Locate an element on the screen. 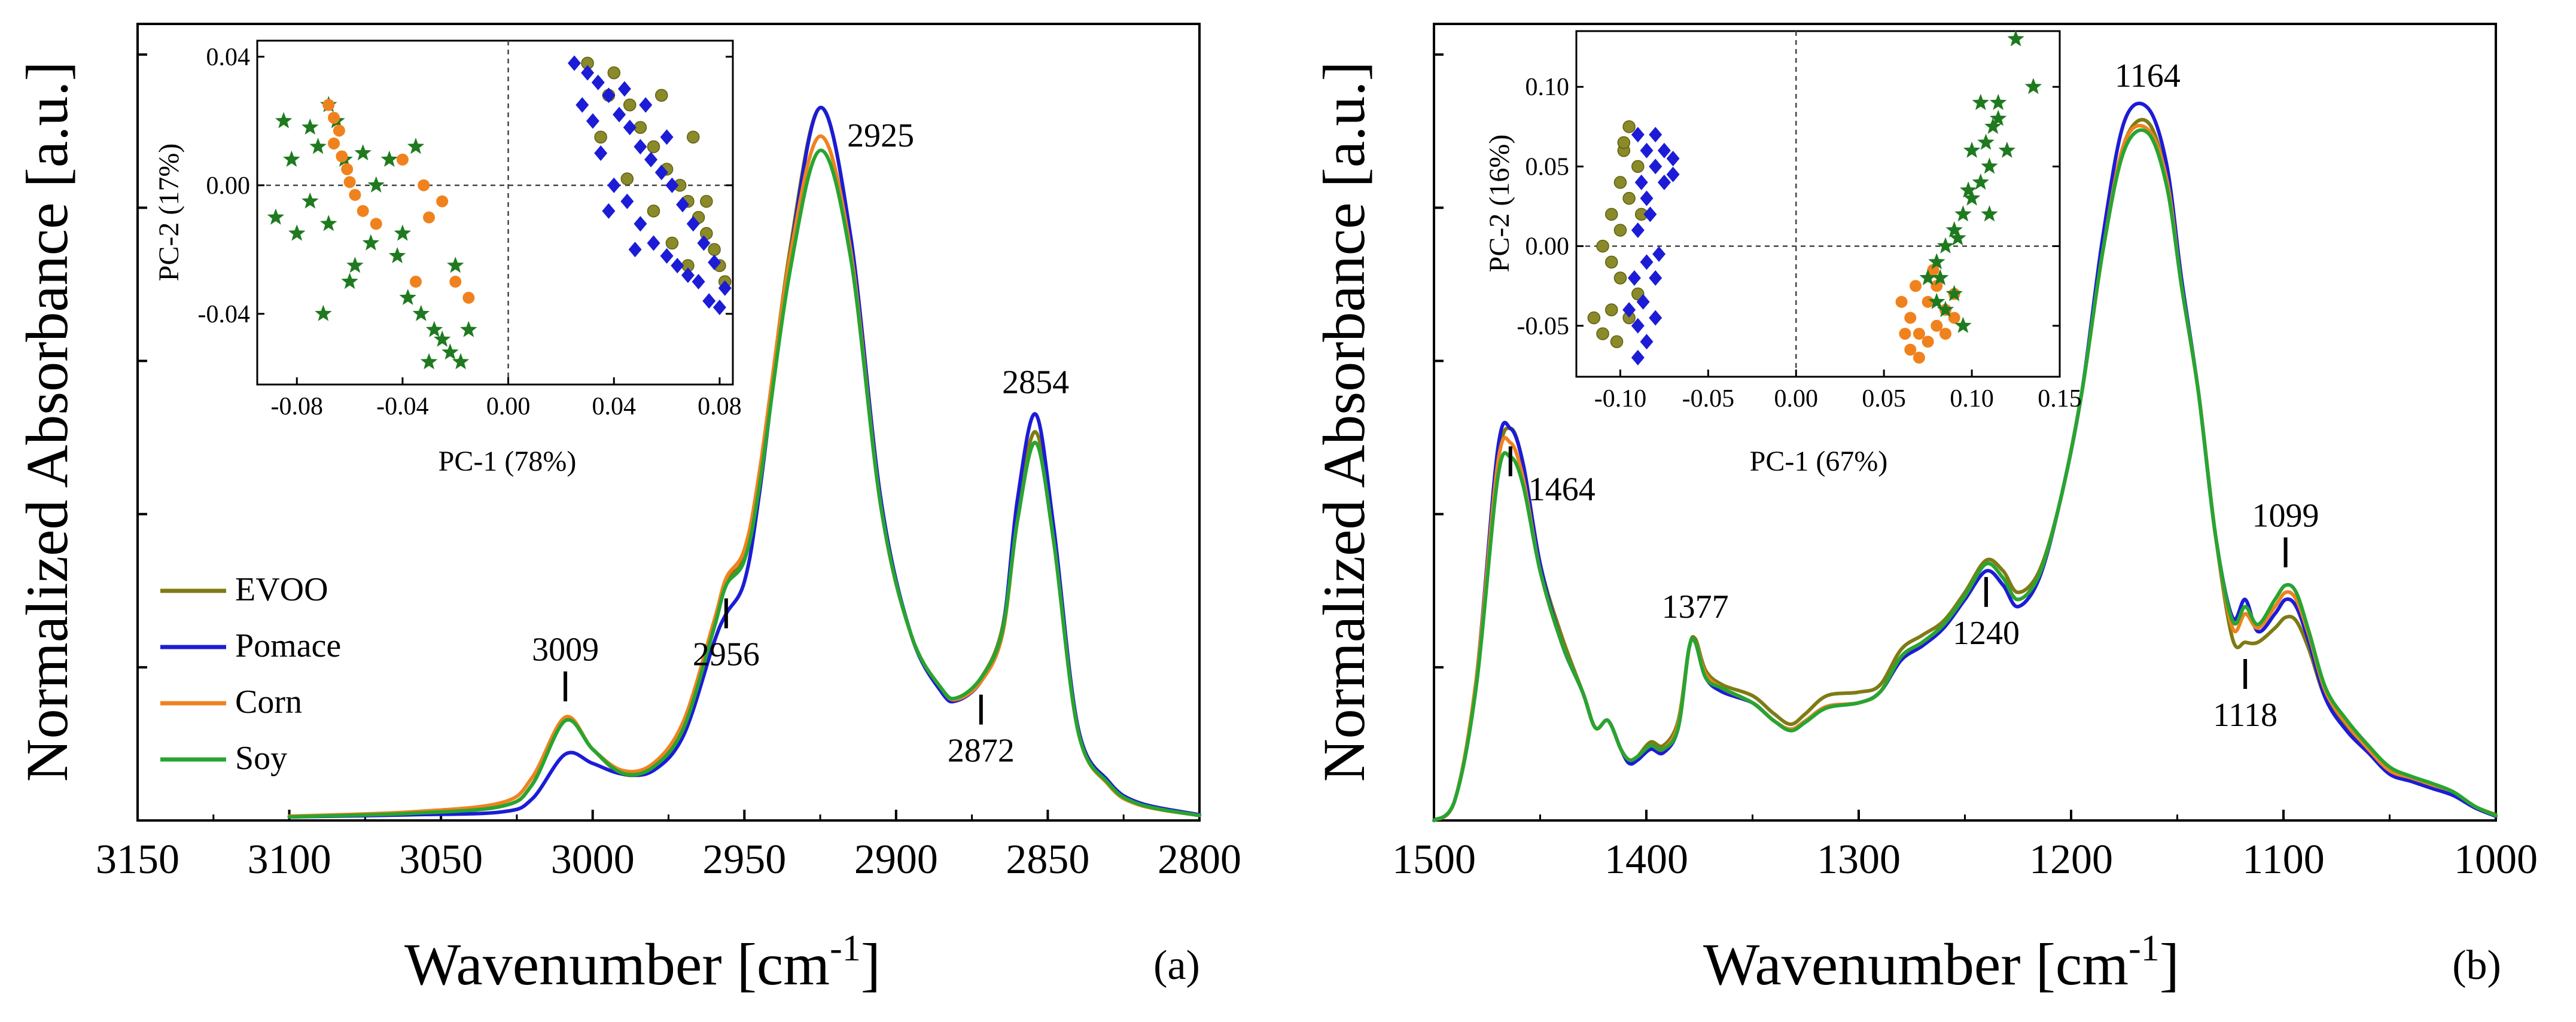  inset-a-y-label: PC-2 (17%) is located at coordinates (169, 213).